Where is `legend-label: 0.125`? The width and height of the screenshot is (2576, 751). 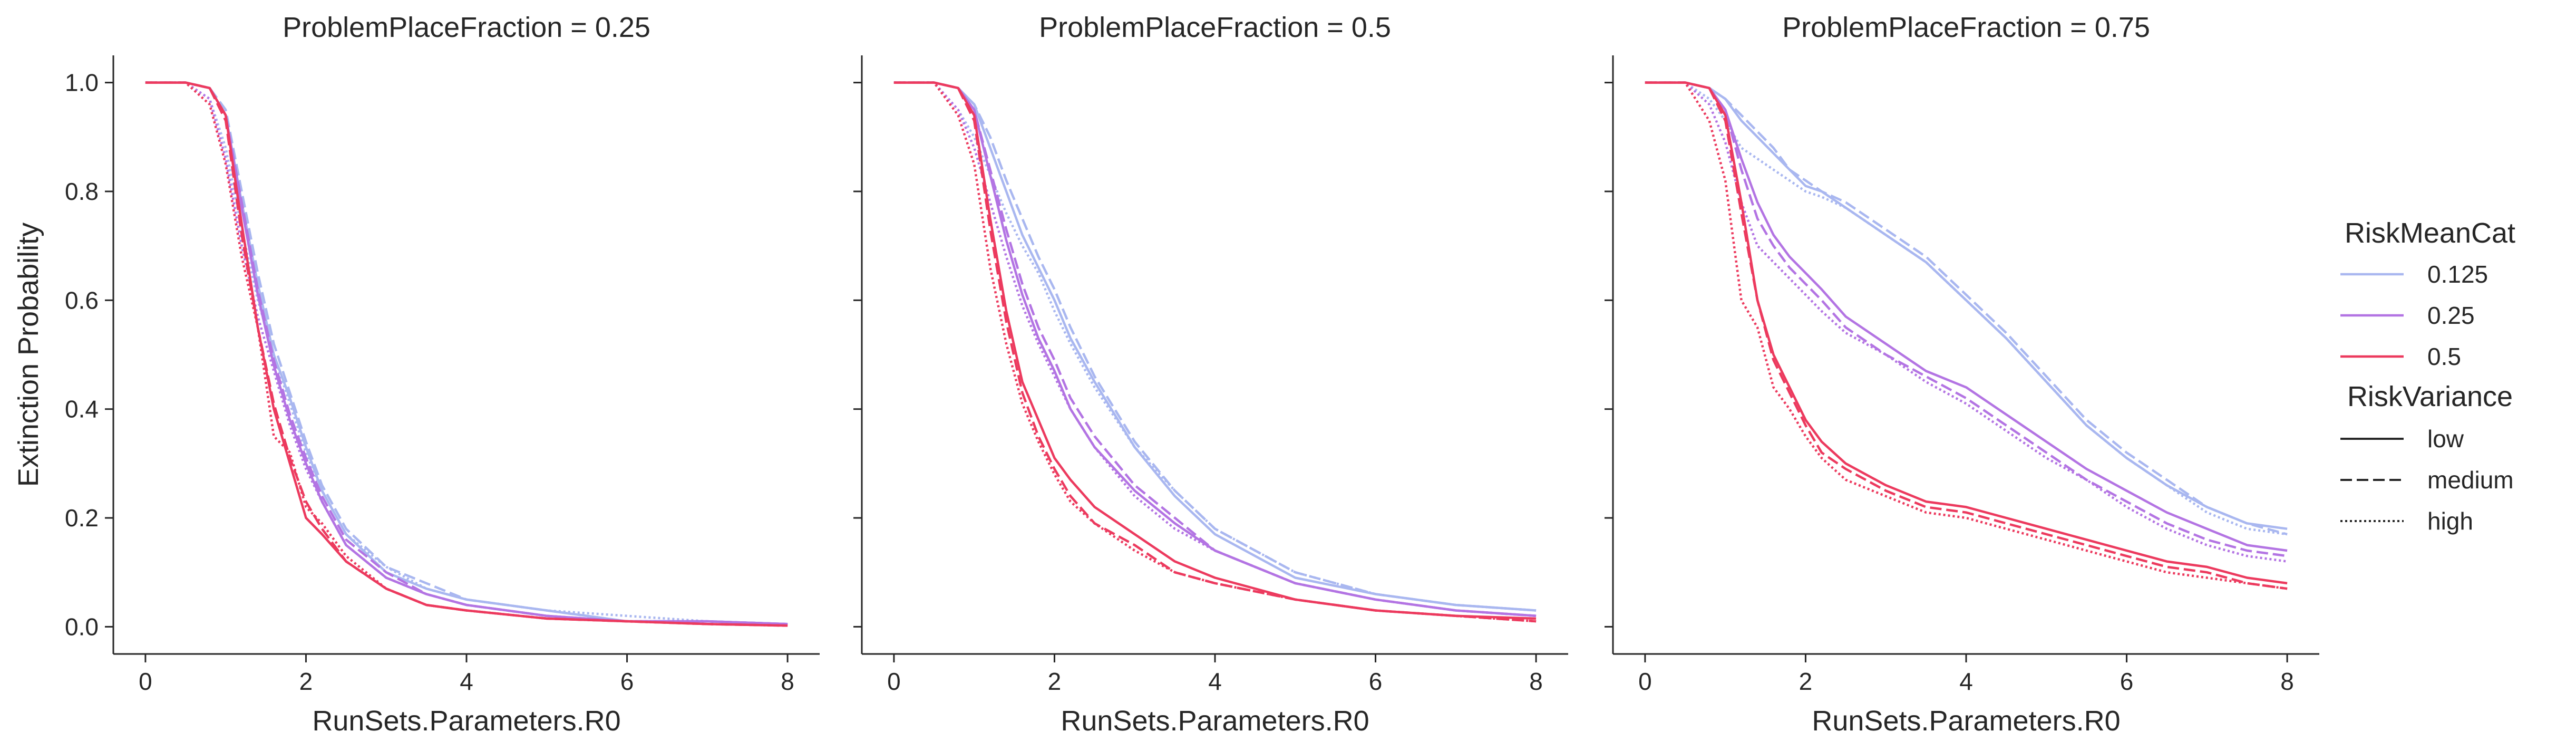 legend-label: 0.125 is located at coordinates (2457, 274).